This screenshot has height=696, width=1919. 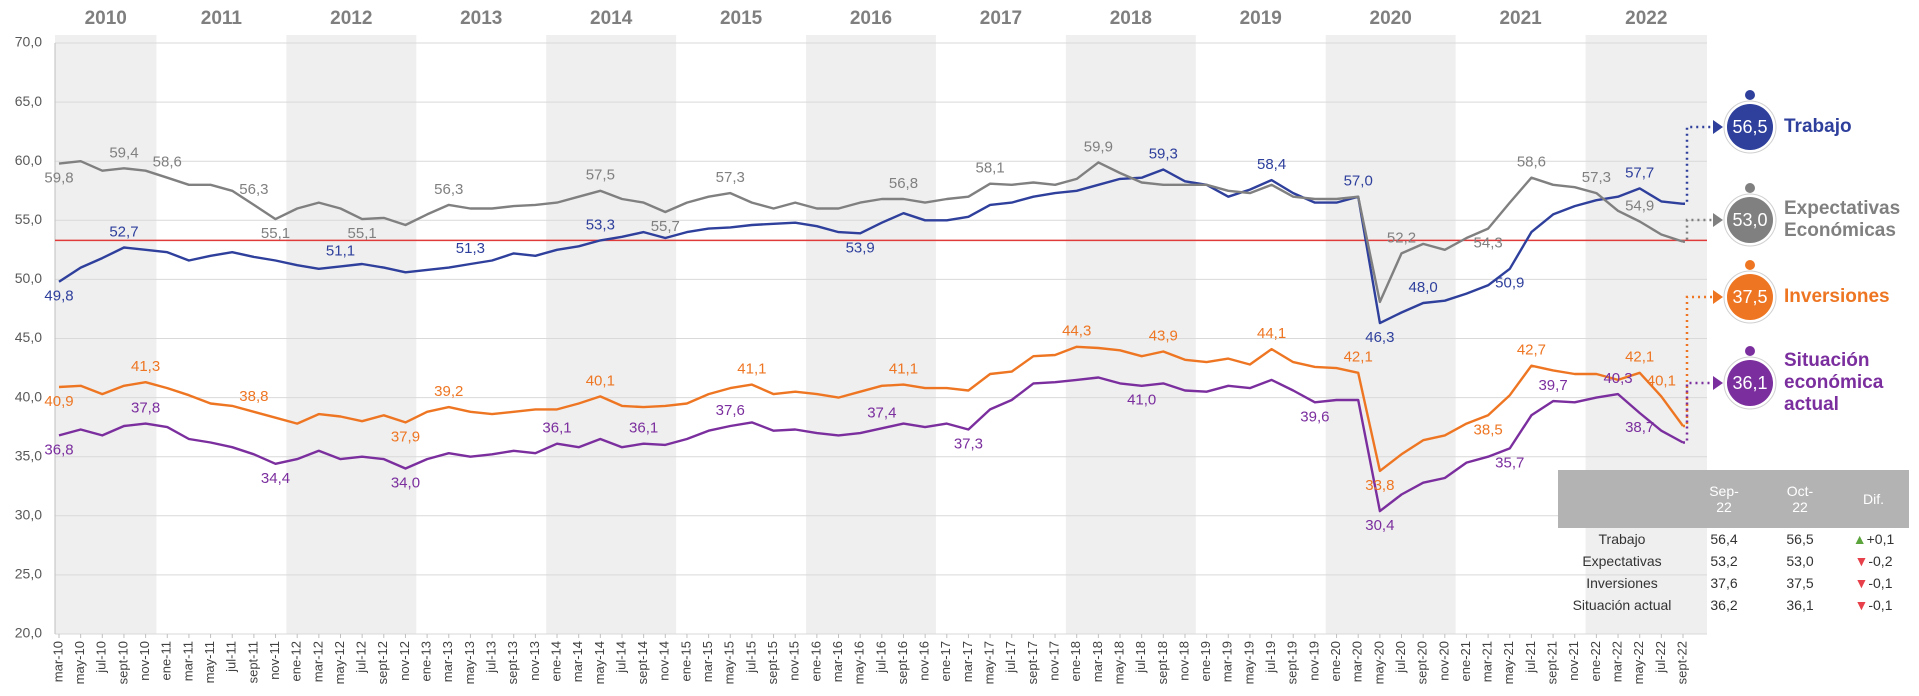 What do you see at coordinates (351, 18) in the screenshot?
I see `year-label: 2012` at bounding box center [351, 18].